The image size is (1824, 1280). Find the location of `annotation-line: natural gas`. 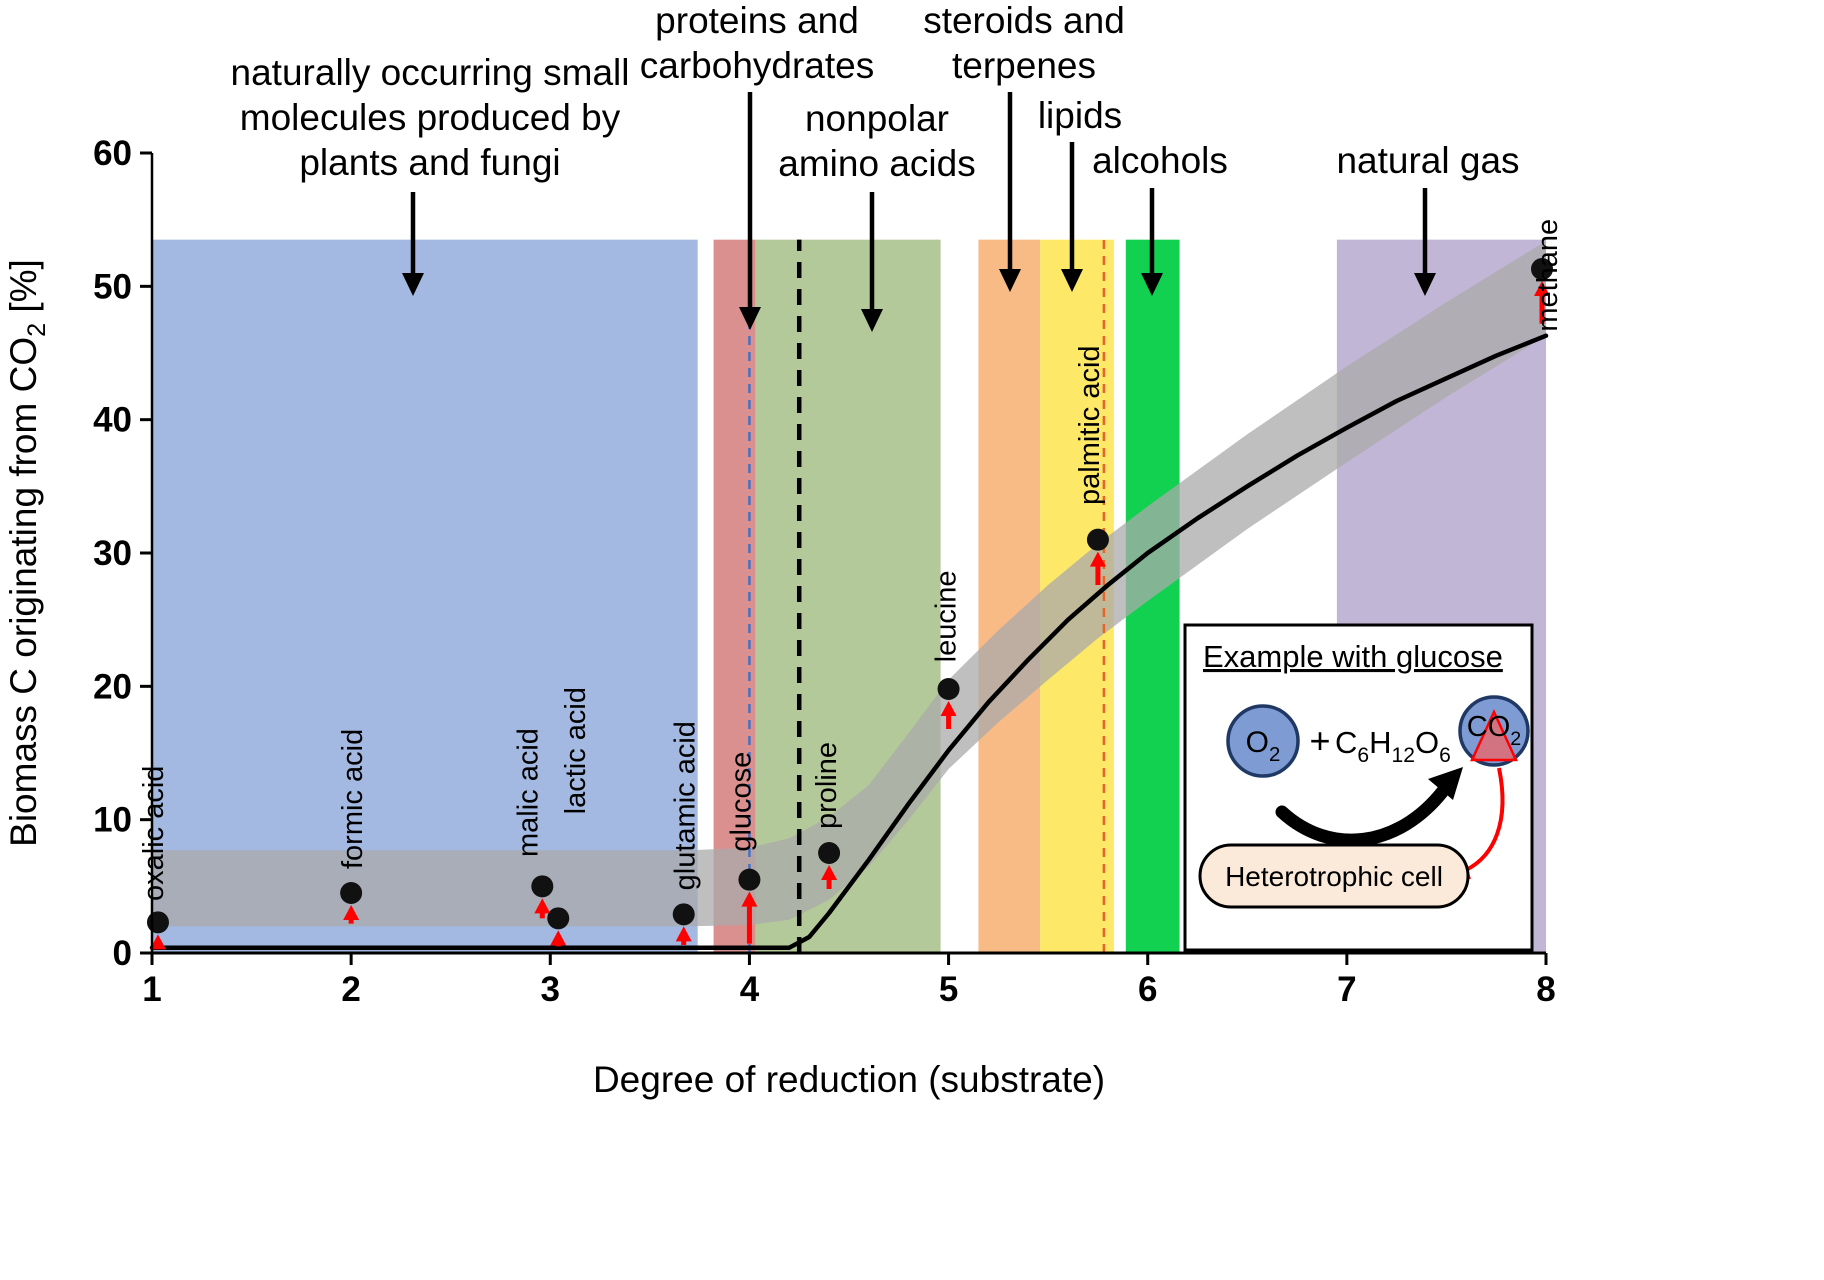

annotation-line: natural gas is located at coordinates (1427, 160).